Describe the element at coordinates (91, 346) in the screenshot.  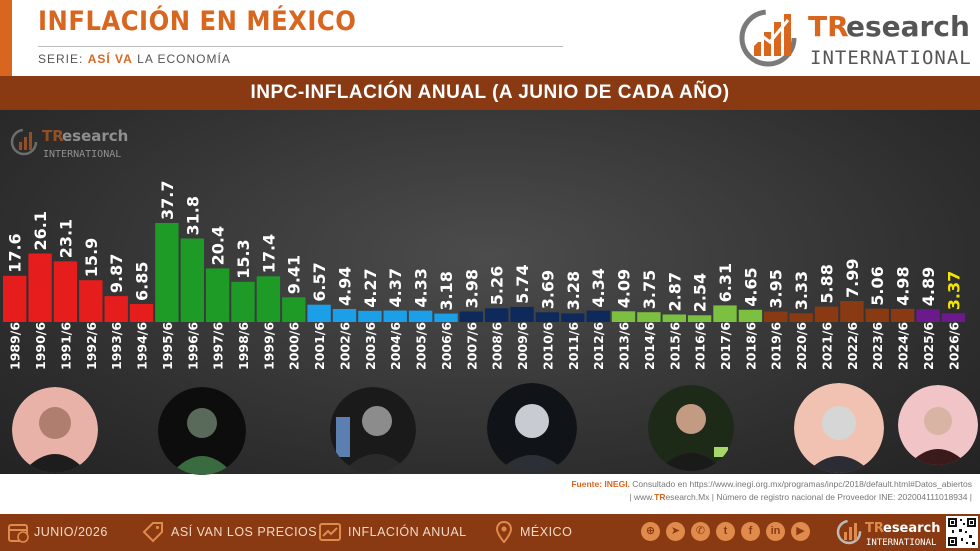
I see `x-tick-label: 1992/6` at that location.